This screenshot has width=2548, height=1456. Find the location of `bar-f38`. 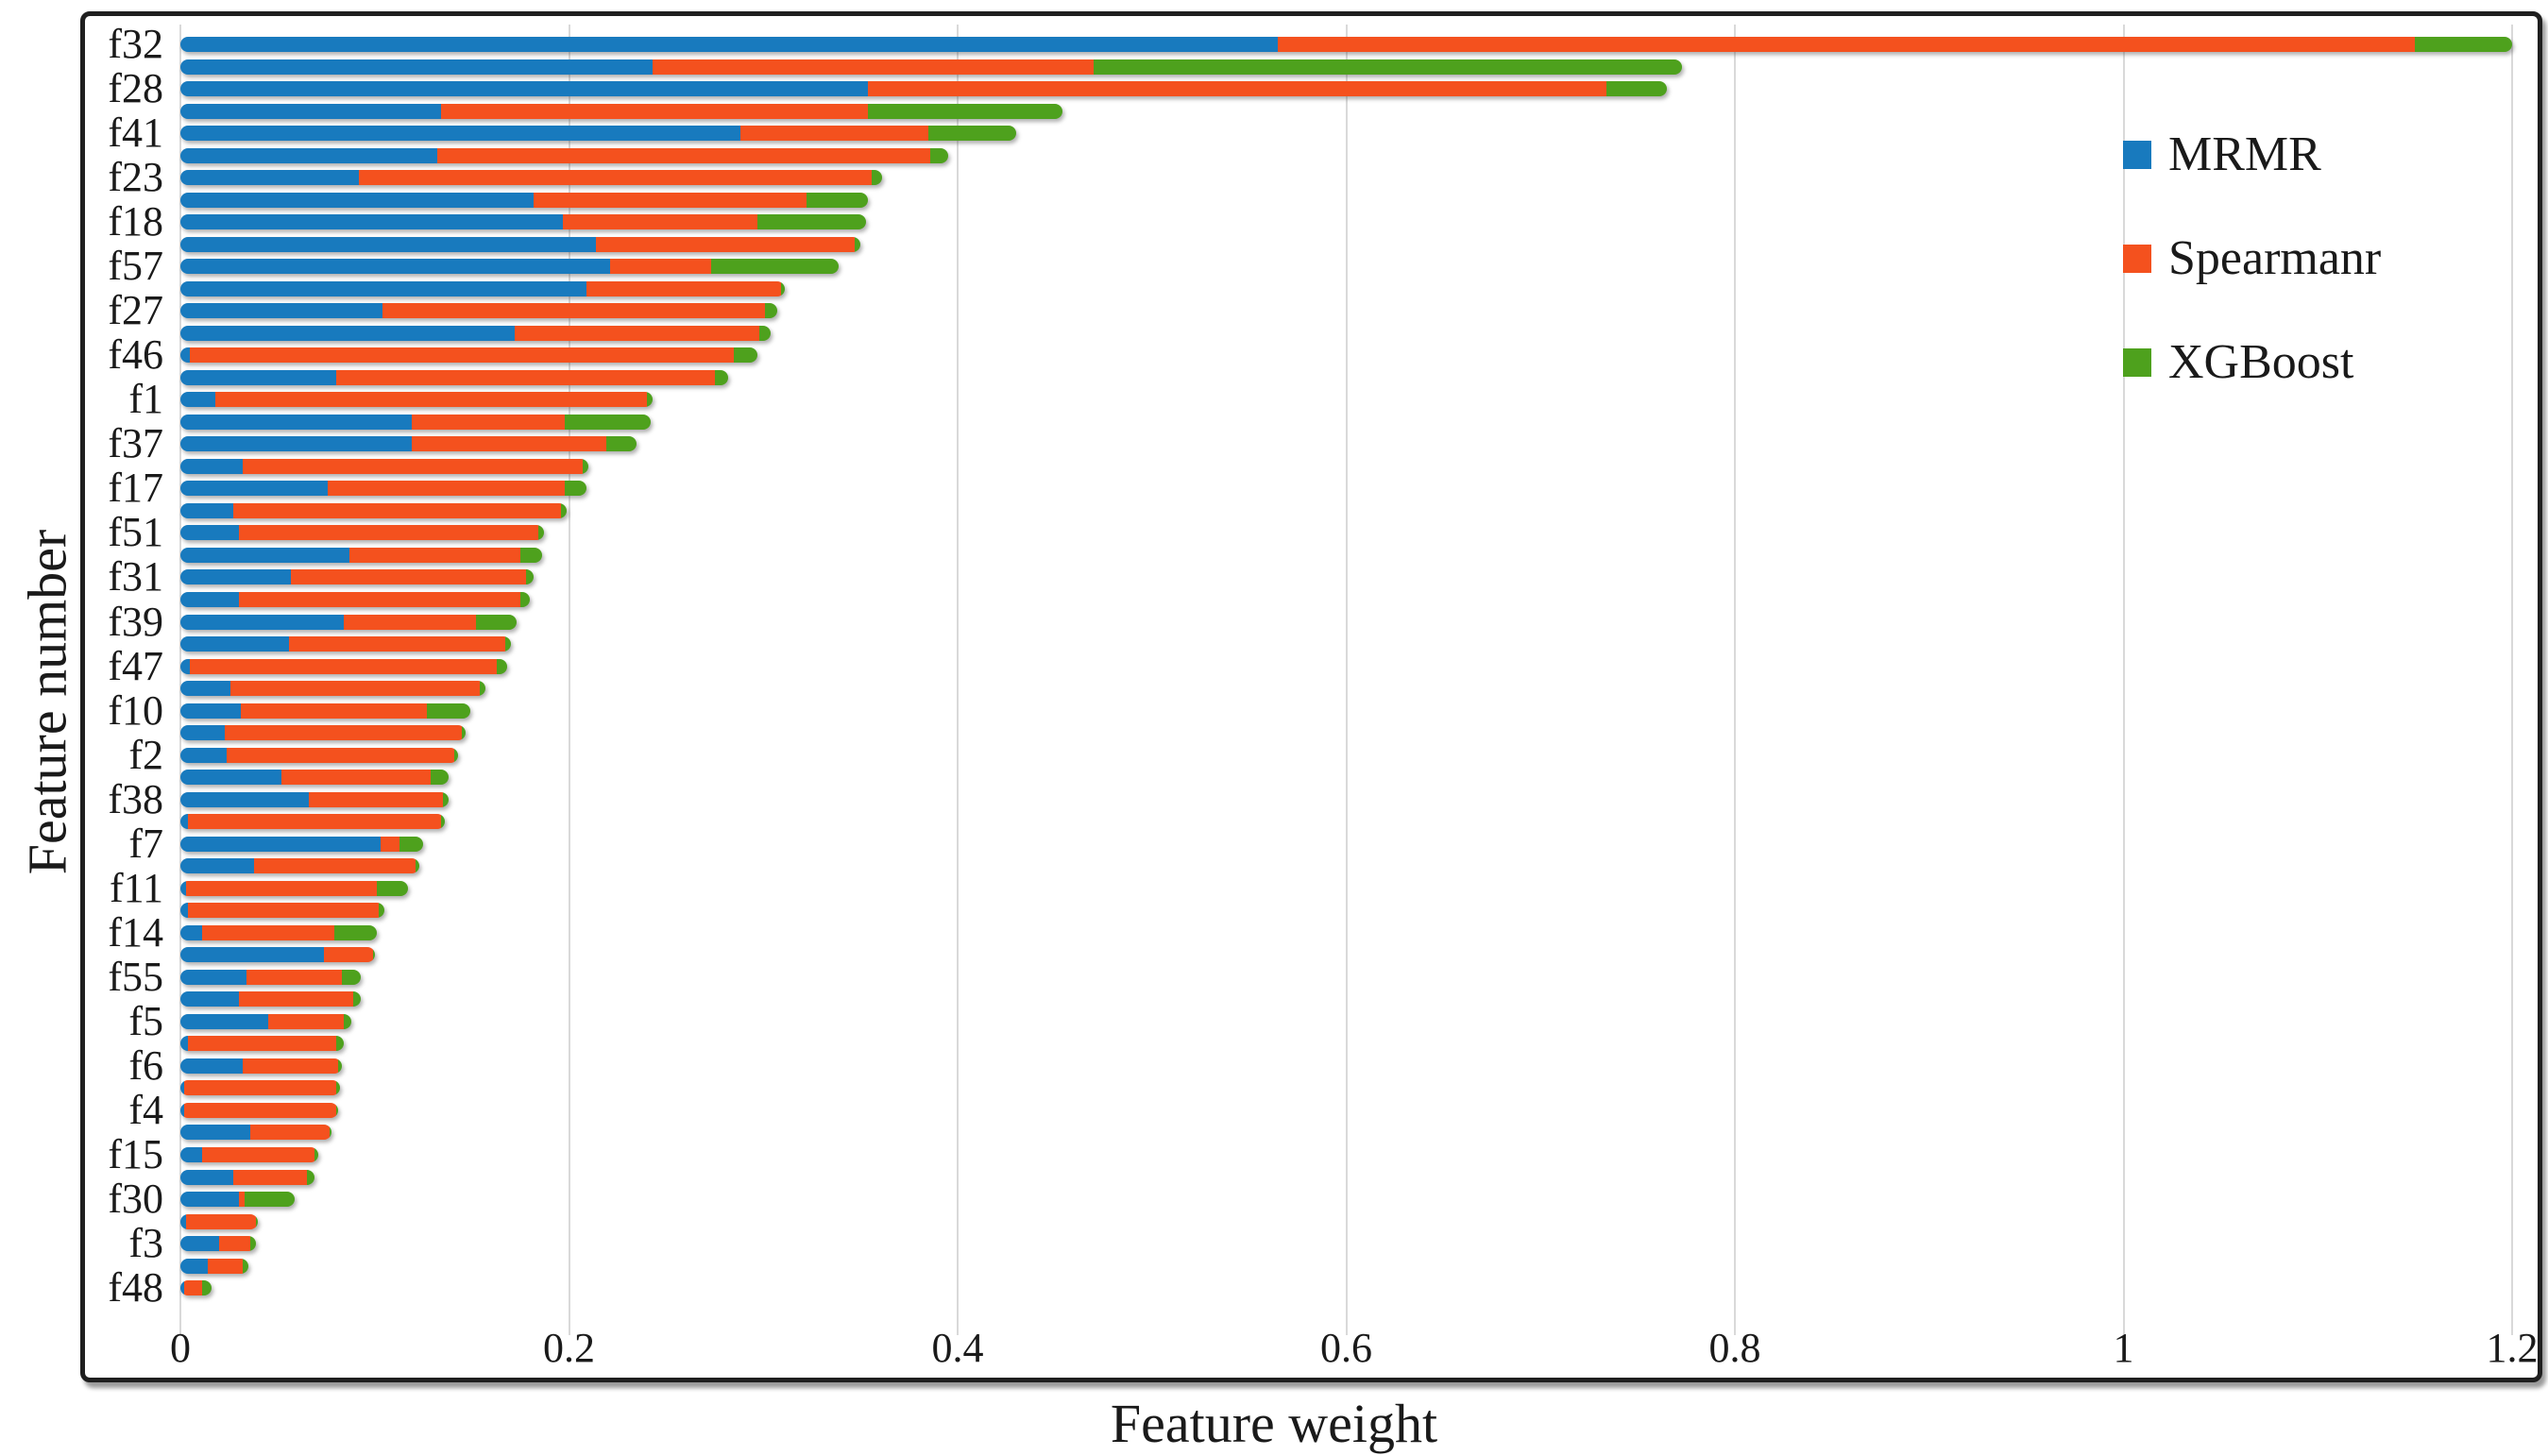

bar-f38 is located at coordinates (315, 799).